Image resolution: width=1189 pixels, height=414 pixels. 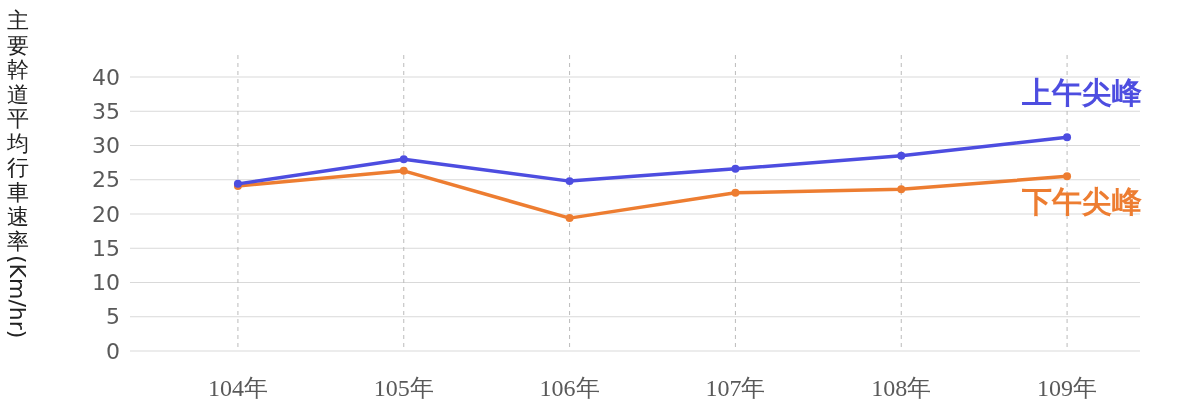 I want to click on x-tick-label: 108年, so click(x=901, y=388).